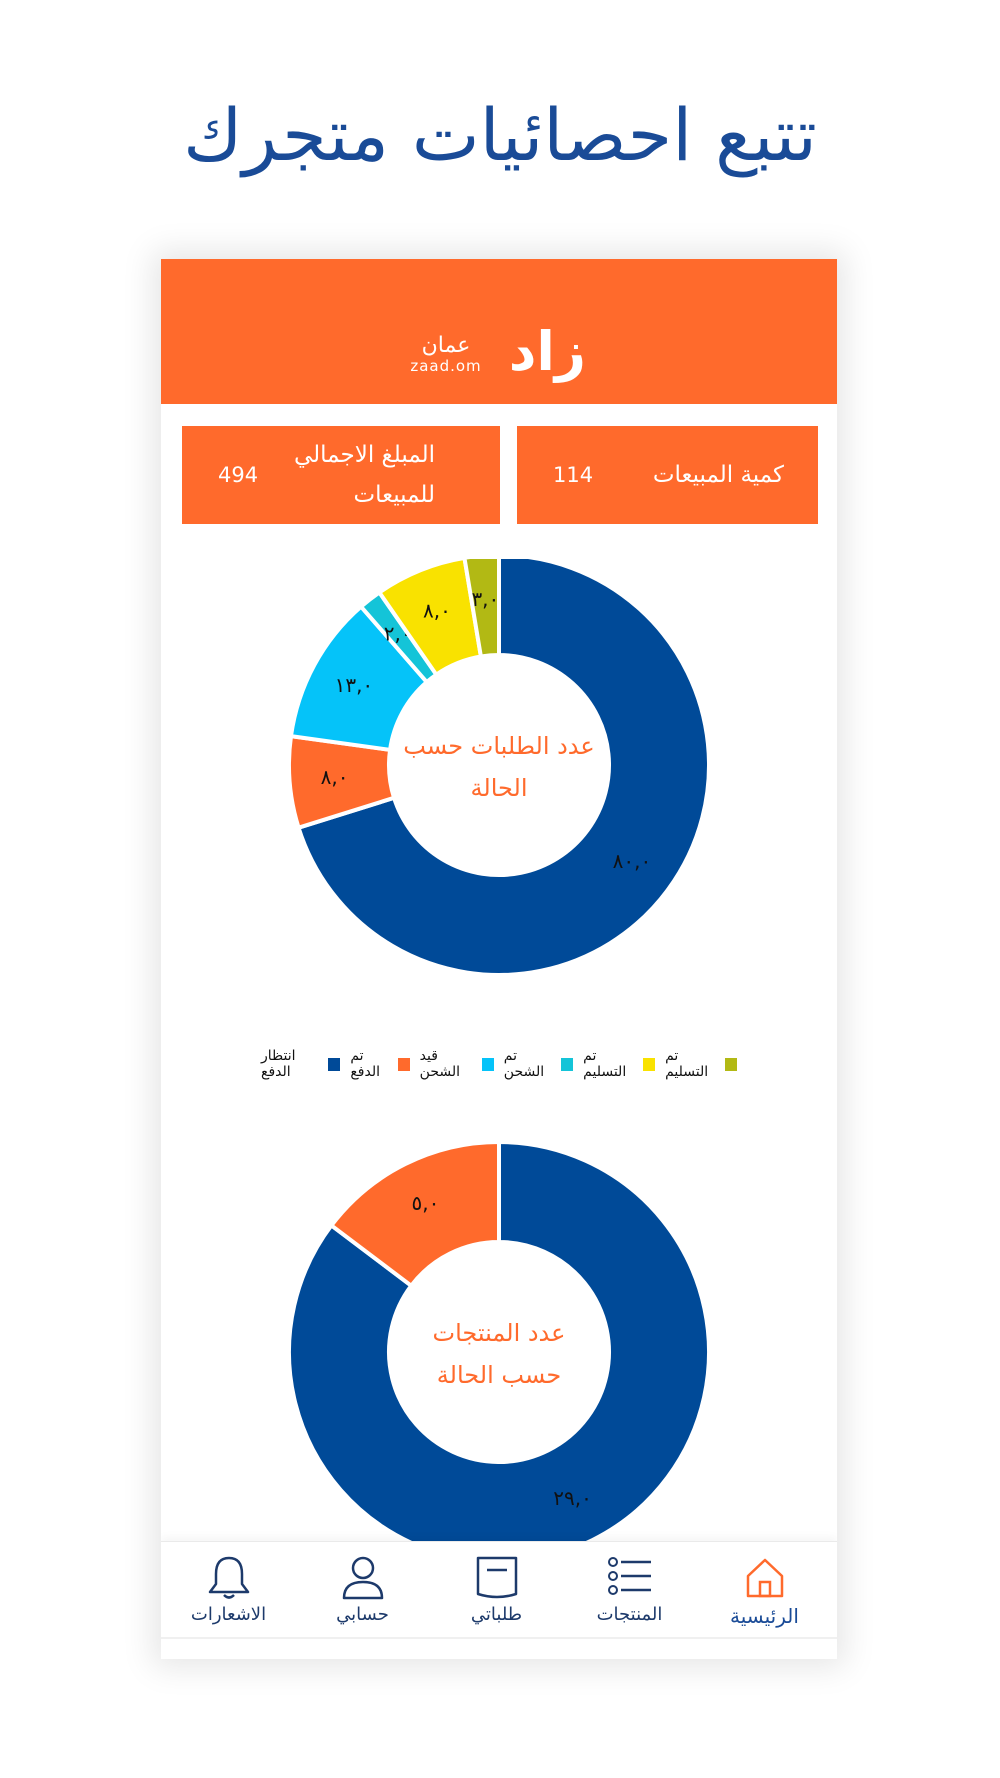  I want to click on app-header: عمان zaad.om زاد, so click(499, 331).